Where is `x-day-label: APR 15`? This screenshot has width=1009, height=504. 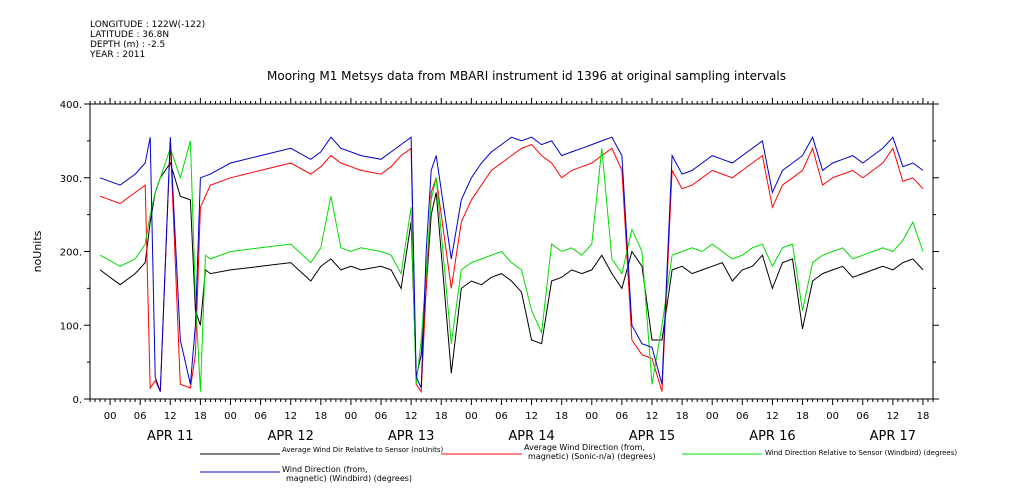
x-day-label: APR 15 is located at coordinates (652, 436).